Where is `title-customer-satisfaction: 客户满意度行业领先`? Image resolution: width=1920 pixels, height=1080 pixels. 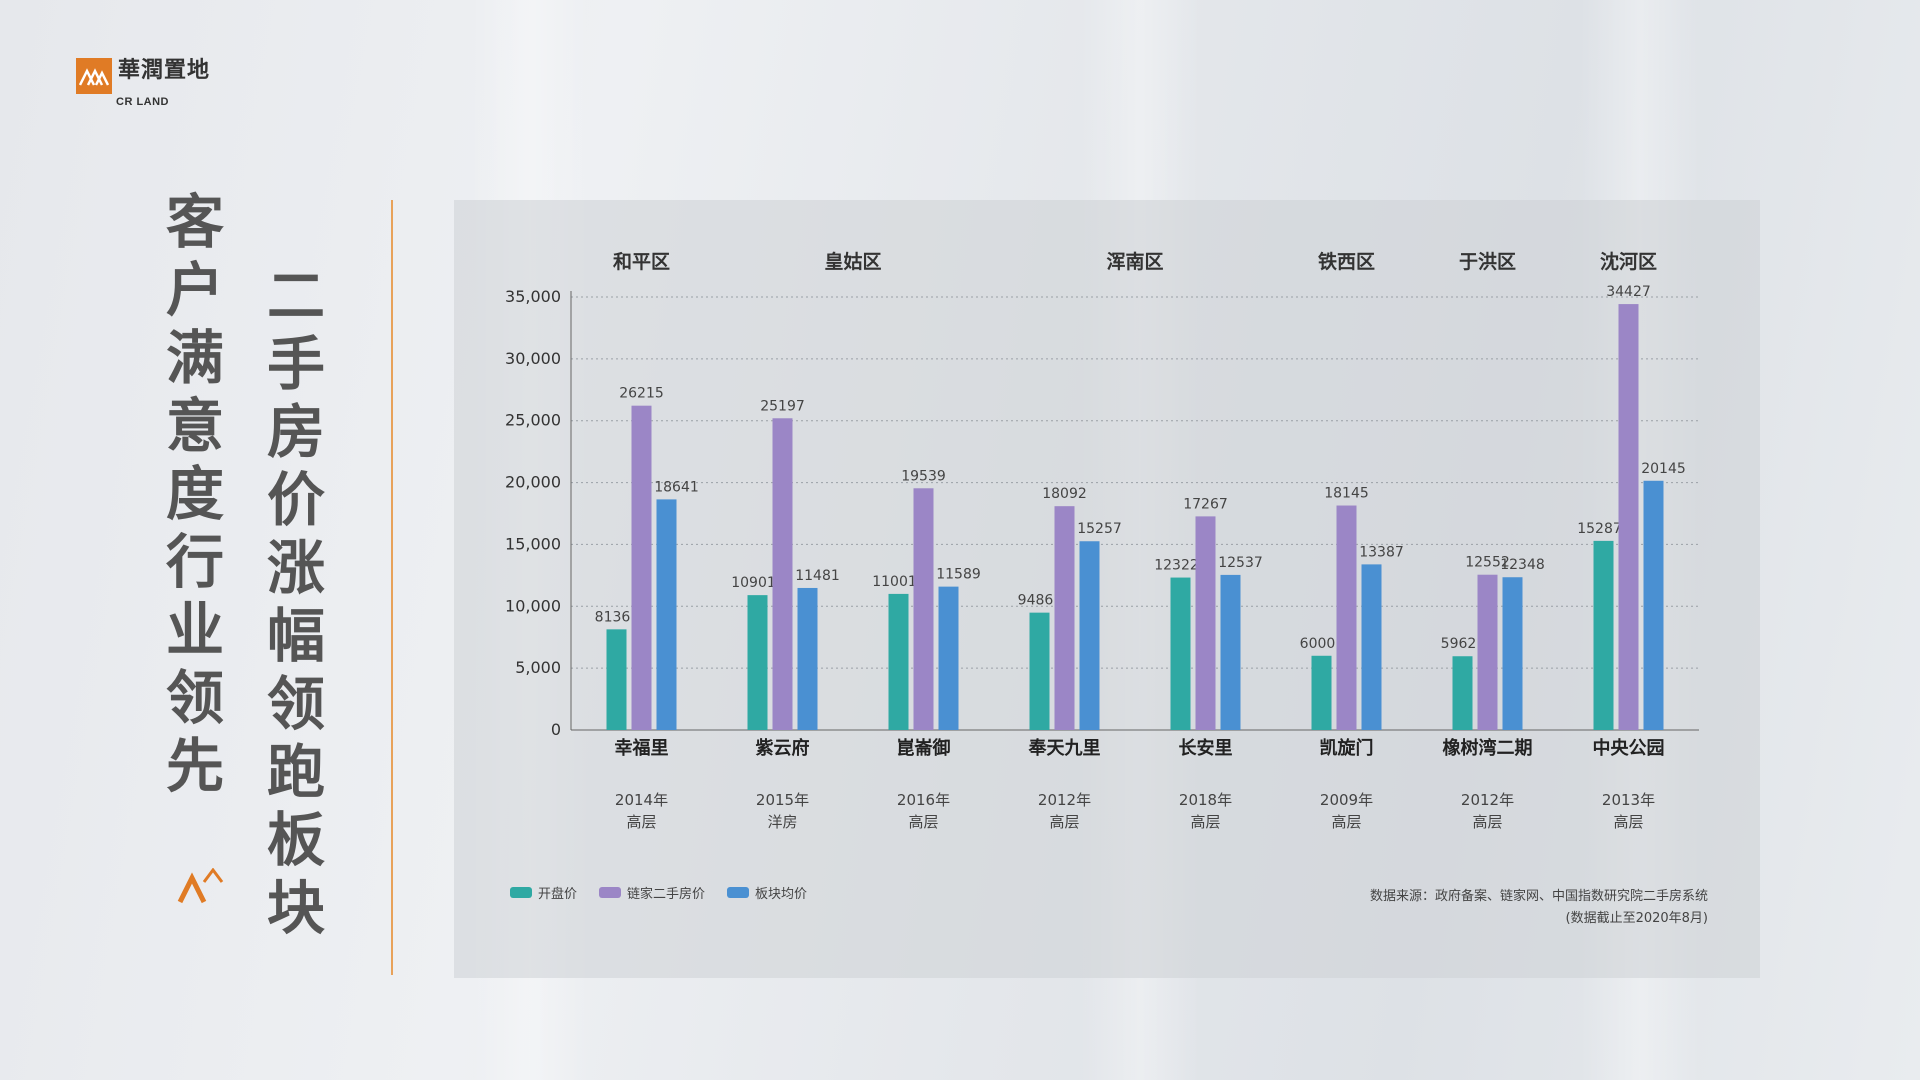
title-customer-satisfaction: 客户满意度行业领先 is located at coordinates (195, 494).